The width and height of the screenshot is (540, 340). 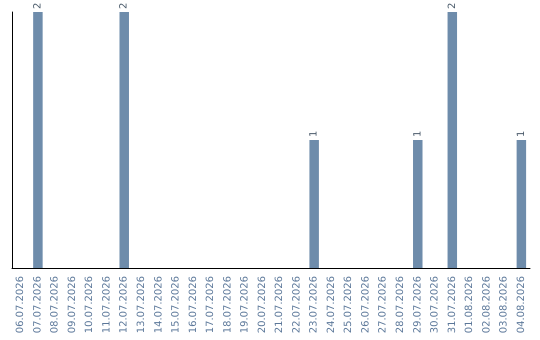 I want to click on x-tick-label: 11.07.2026, so click(x=106, y=305).